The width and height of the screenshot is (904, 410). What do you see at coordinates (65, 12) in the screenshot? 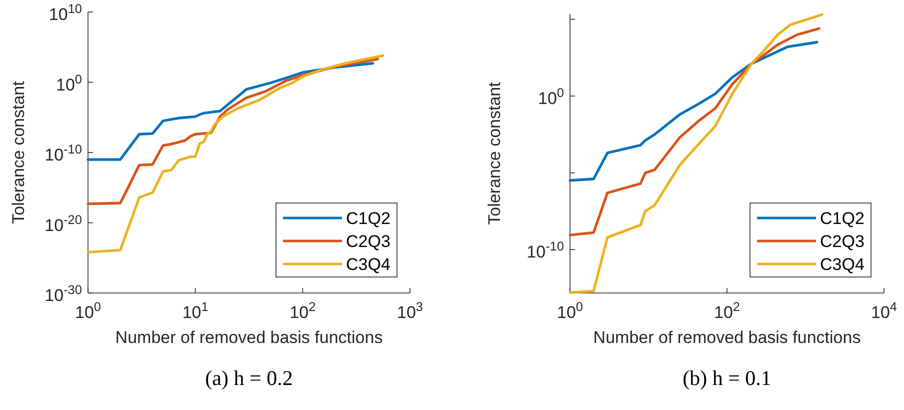
I see `y-tick-label: 10$^{10}$` at bounding box center [65, 12].